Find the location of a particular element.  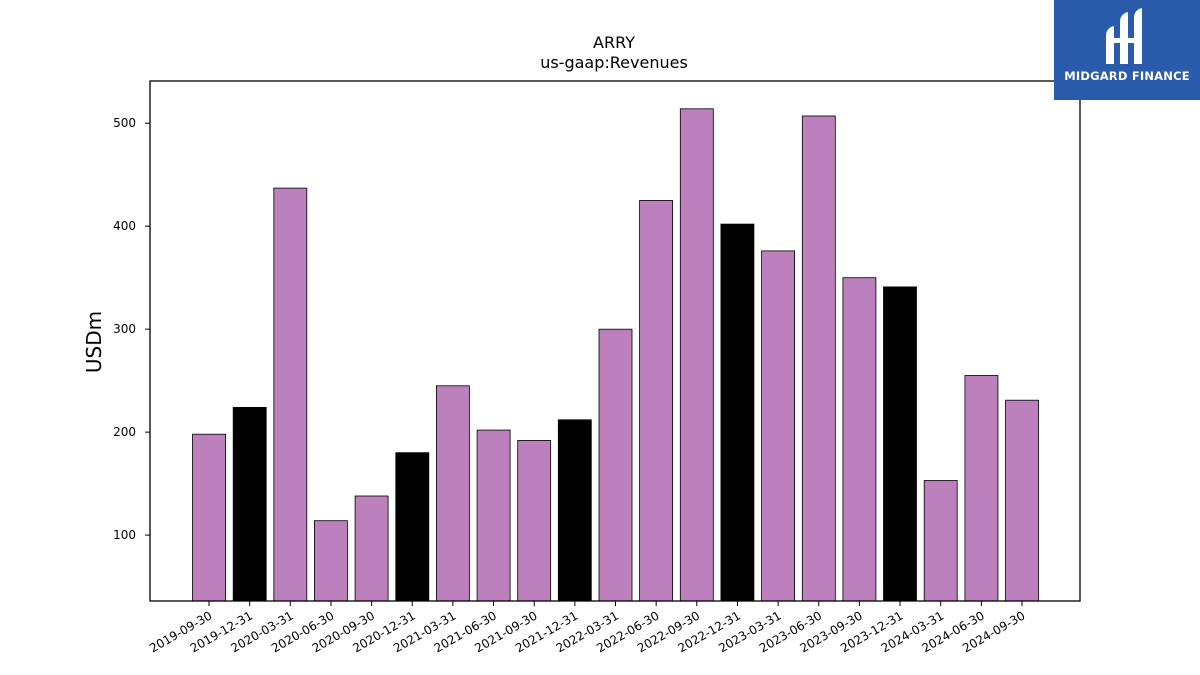

y-axis: 100 200 300 400 500 is located at coordinates (131, 329).